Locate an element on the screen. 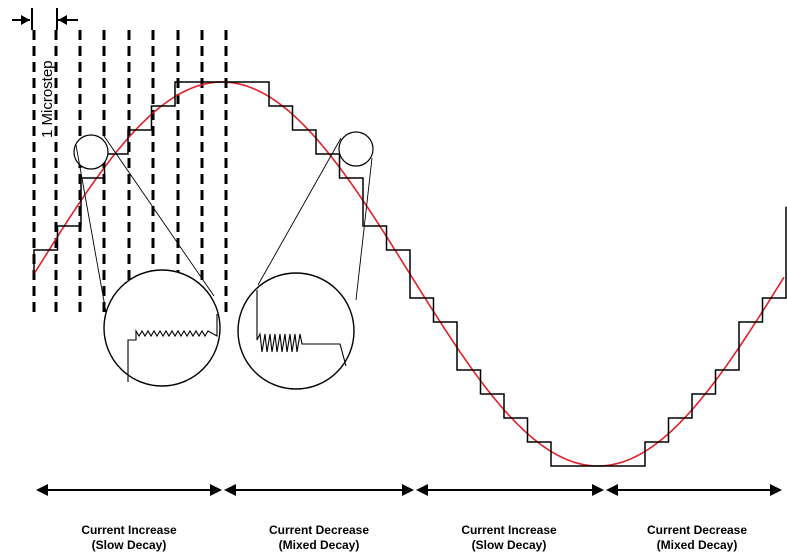 The width and height of the screenshot is (787, 554). magnifier-mixed-decay is located at coordinates (296, 331).